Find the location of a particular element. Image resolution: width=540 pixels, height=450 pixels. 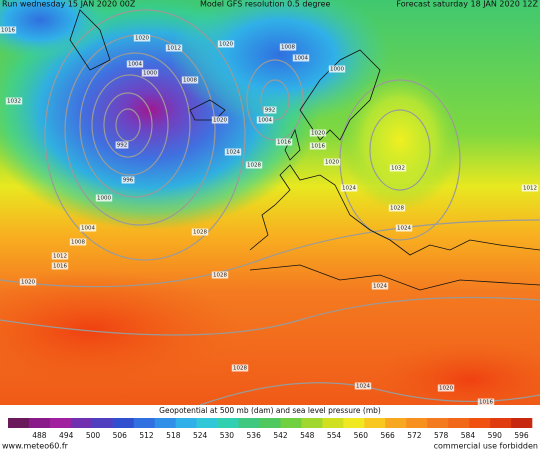

isobar-label: 1012 is located at coordinates (530, 189).